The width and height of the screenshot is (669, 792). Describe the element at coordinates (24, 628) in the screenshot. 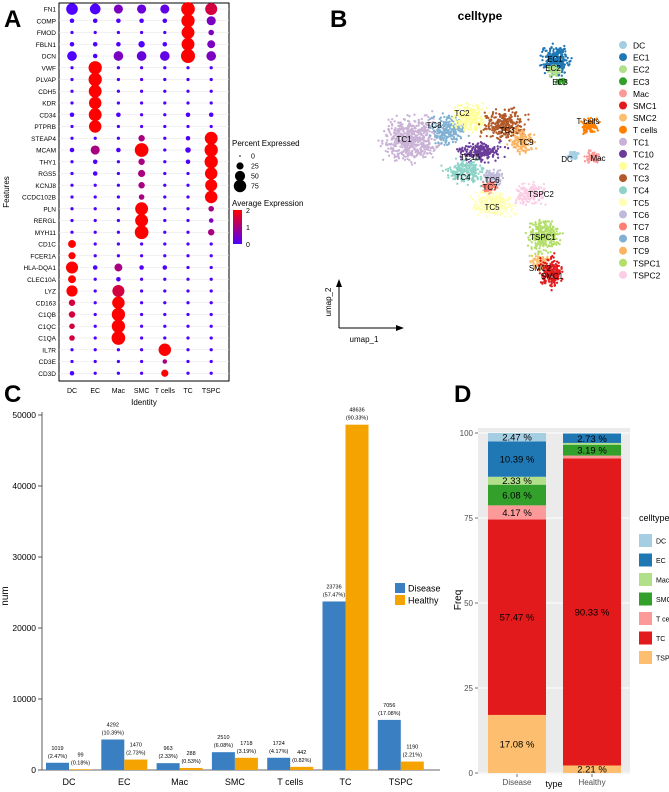

I see `bar-y-tick-label: 20000` at that location.